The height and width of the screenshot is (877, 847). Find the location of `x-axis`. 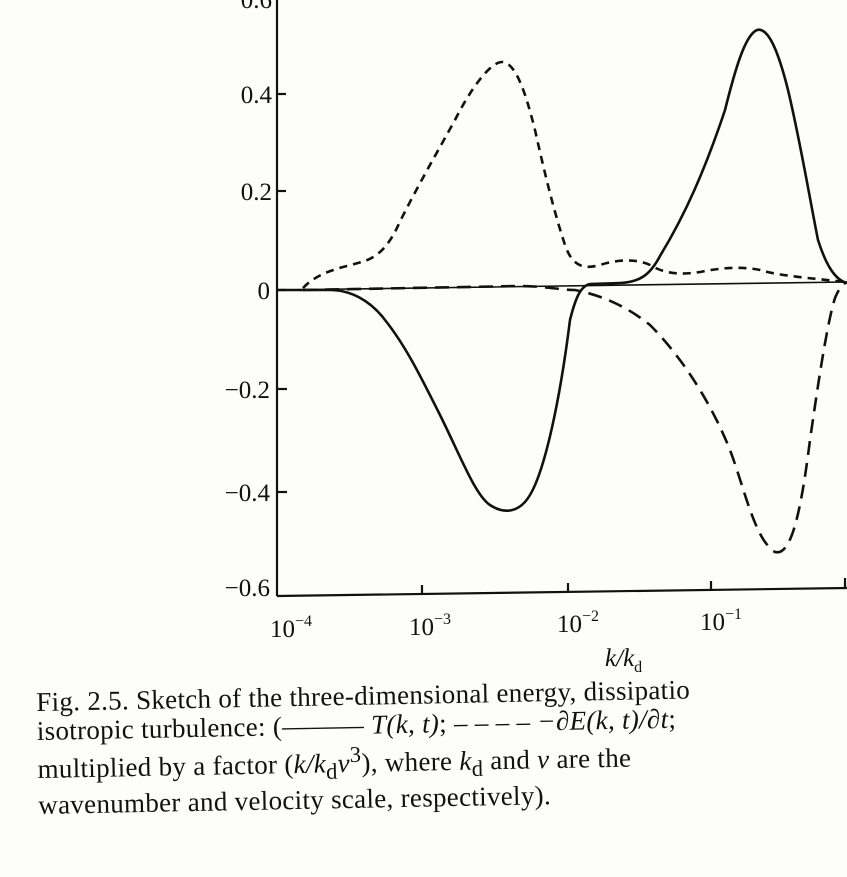

x-axis is located at coordinates (561, 592).